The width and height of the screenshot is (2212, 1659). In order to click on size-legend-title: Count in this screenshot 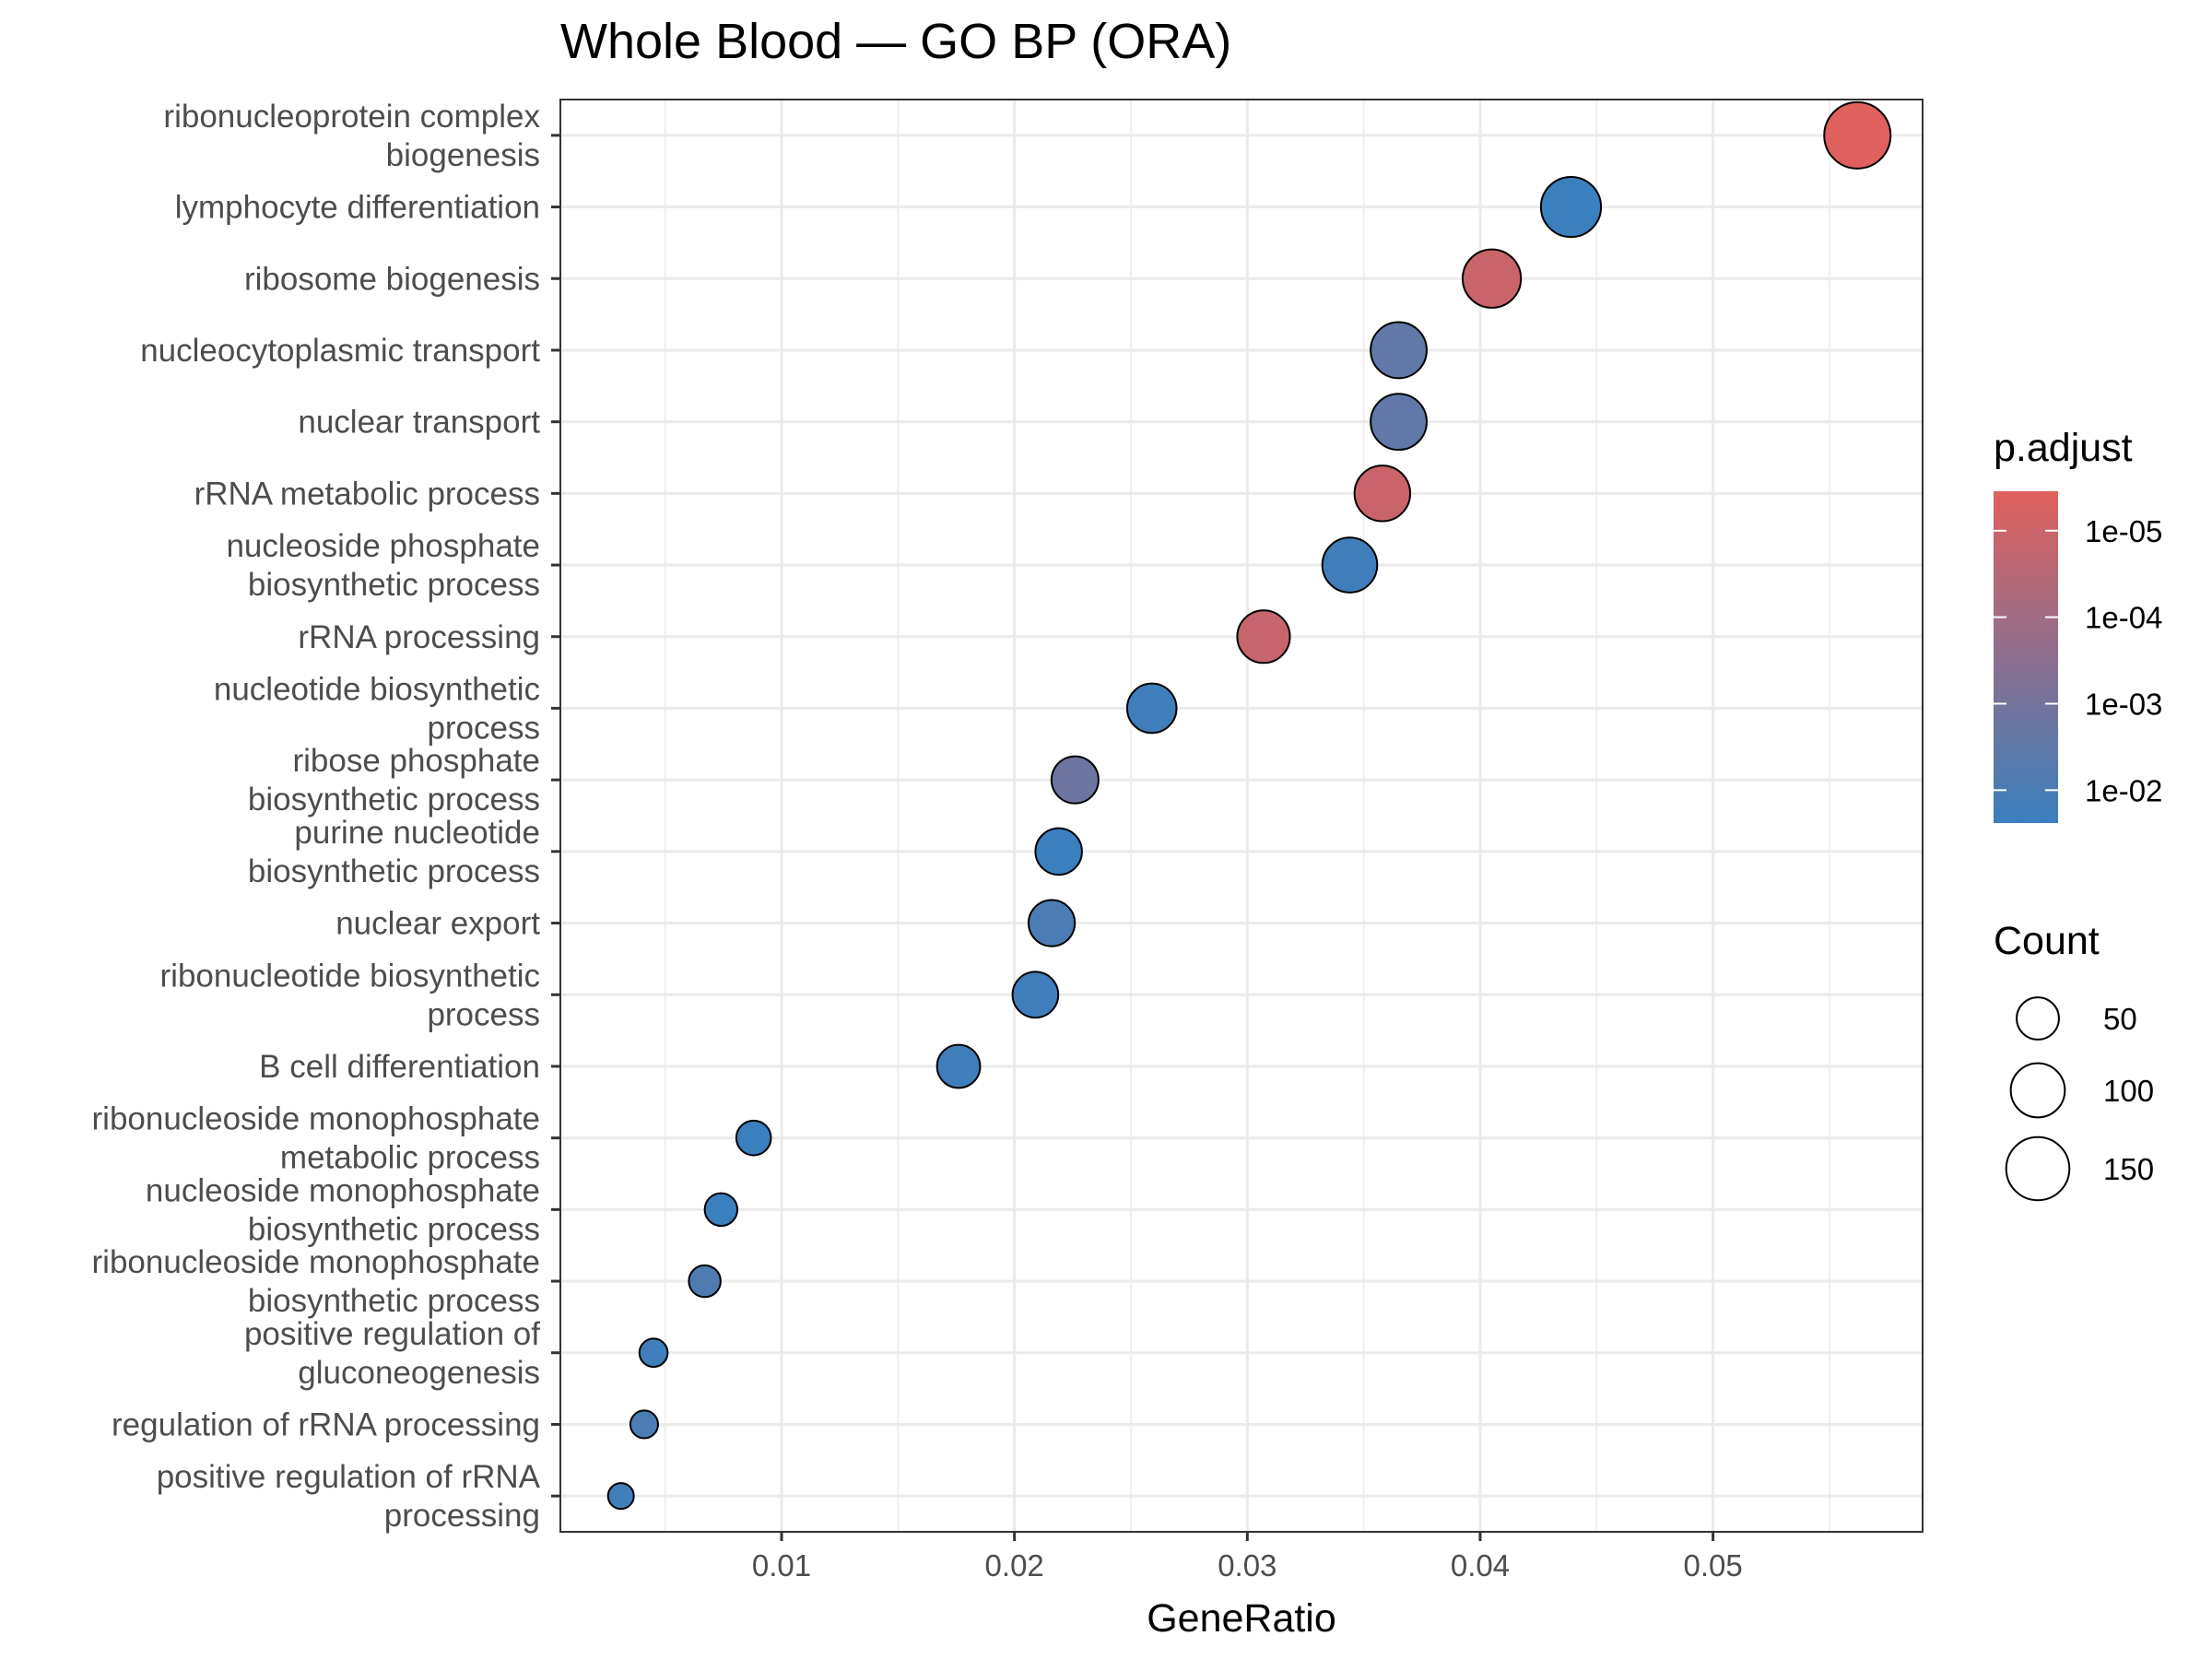, I will do `click(2047, 941)`.